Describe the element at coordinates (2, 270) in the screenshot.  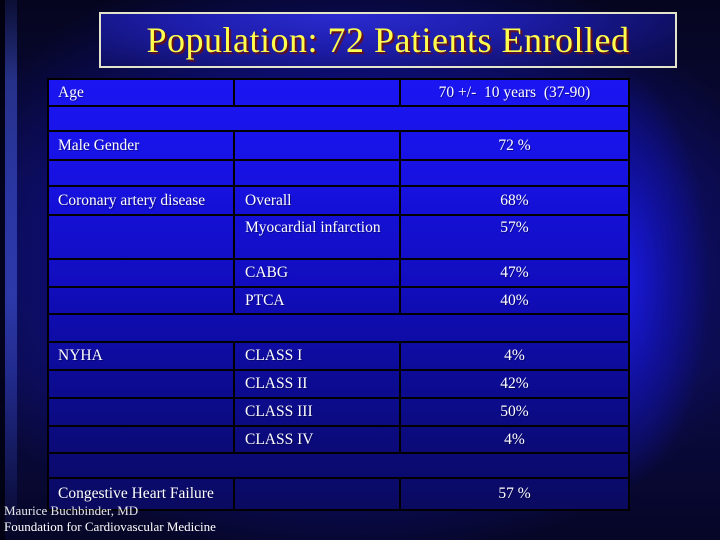
I see `left-edge-shadow` at that location.